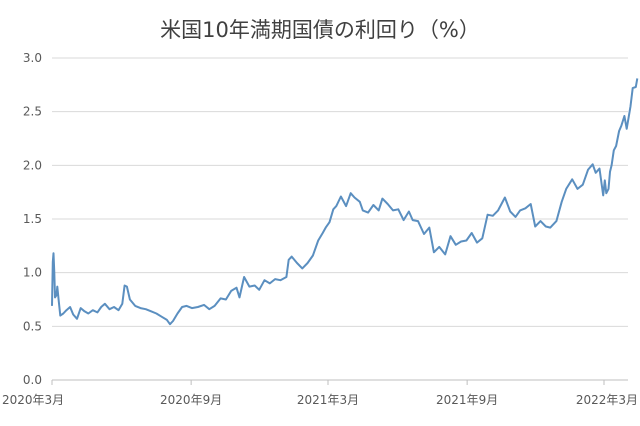 Image resolution: width=640 pixels, height=426 pixels. Describe the element at coordinates (607, 400) in the screenshot. I see `x-tick-label: 2022年3月` at that location.